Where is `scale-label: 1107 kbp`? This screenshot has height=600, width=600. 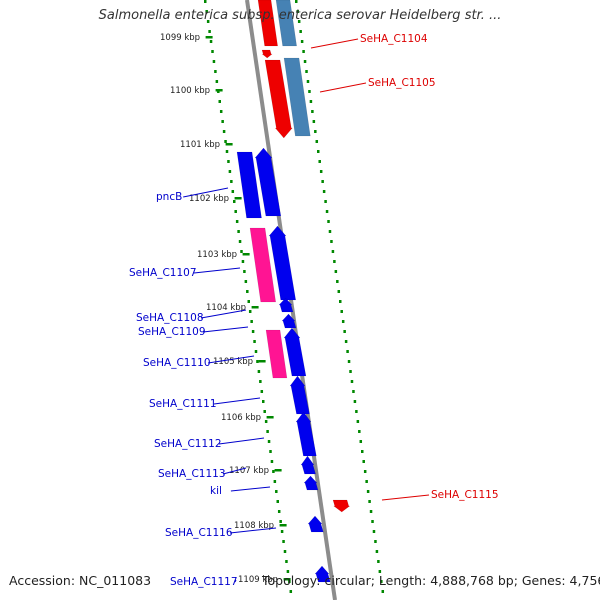
scale-label: 1107 kbp is located at coordinates (249, 471).